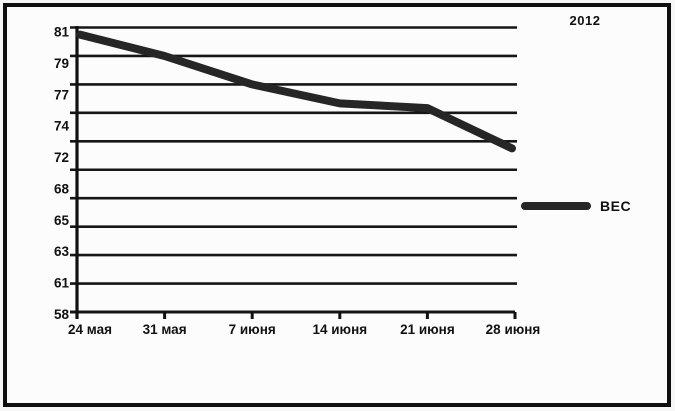  Describe the element at coordinates (62, 220) in the screenshot. I see `y-tick-label: 65` at that location.